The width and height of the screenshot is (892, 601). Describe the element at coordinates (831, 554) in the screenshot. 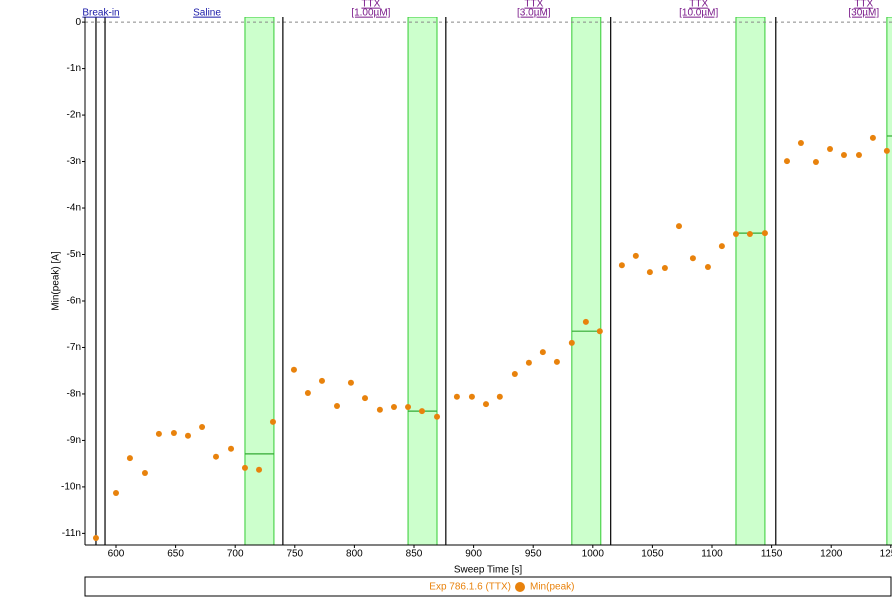

I see `x-tick-label: 1200` at that location.